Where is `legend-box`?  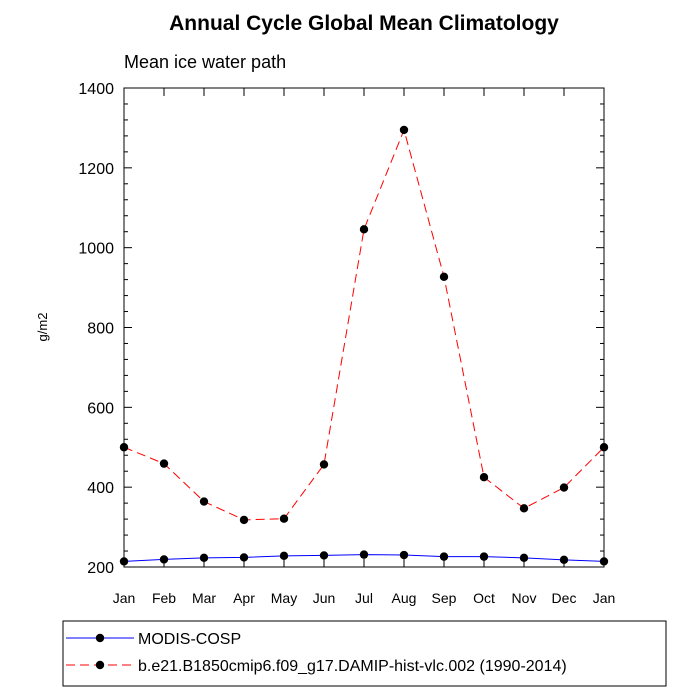 legend-box is located at coordinates (364, 653).